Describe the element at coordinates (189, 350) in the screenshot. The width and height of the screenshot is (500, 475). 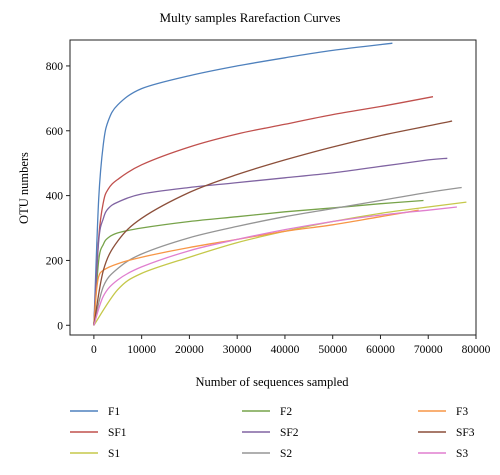
I see `x-tick-label: 20000` at that location.